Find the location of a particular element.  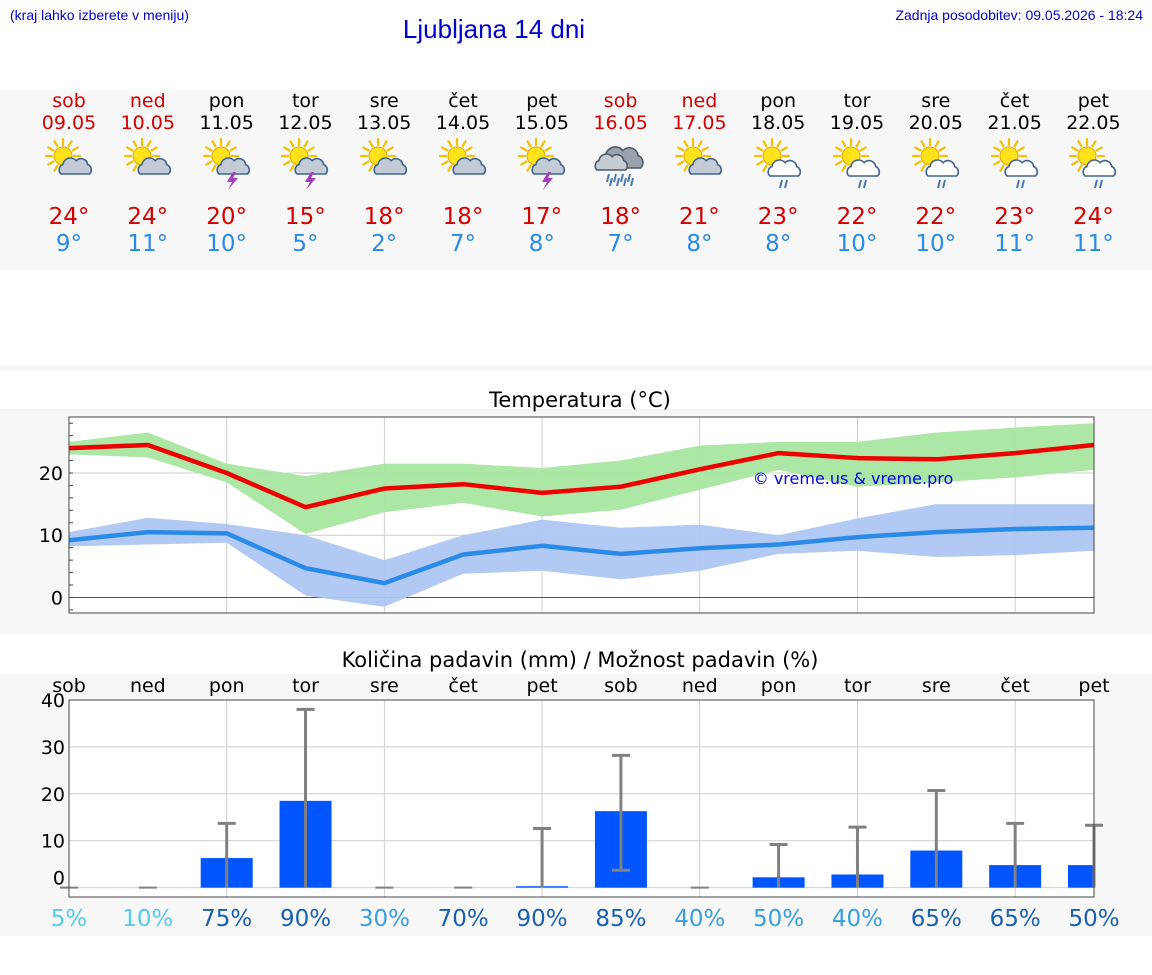

day-date: 12.05 is located at coordinates (305, 123).